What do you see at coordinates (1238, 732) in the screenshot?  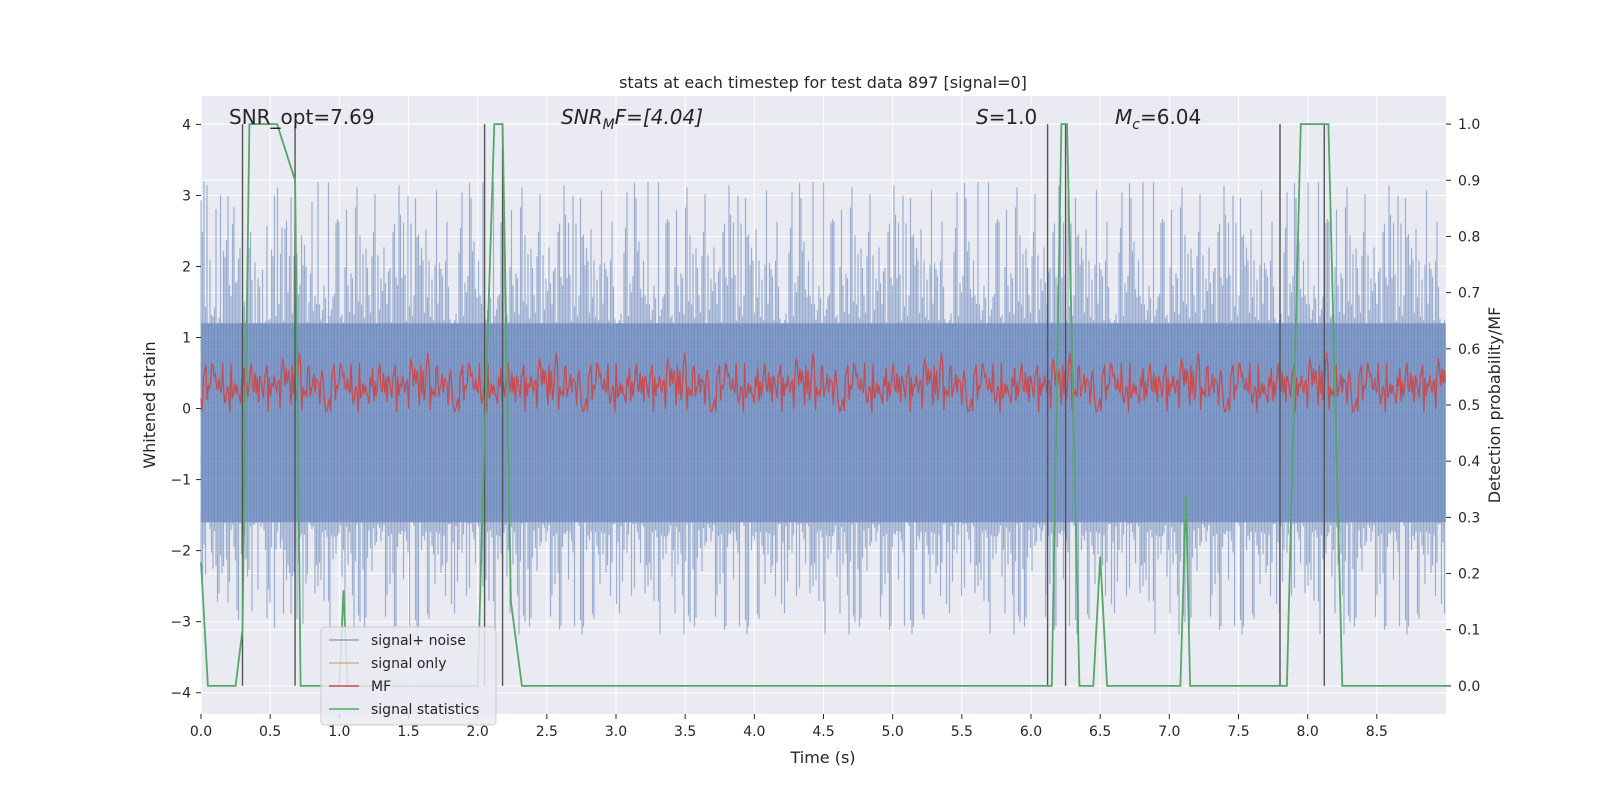 I see `x-tick-label: 7.5` at bounding box center [1238, 732].